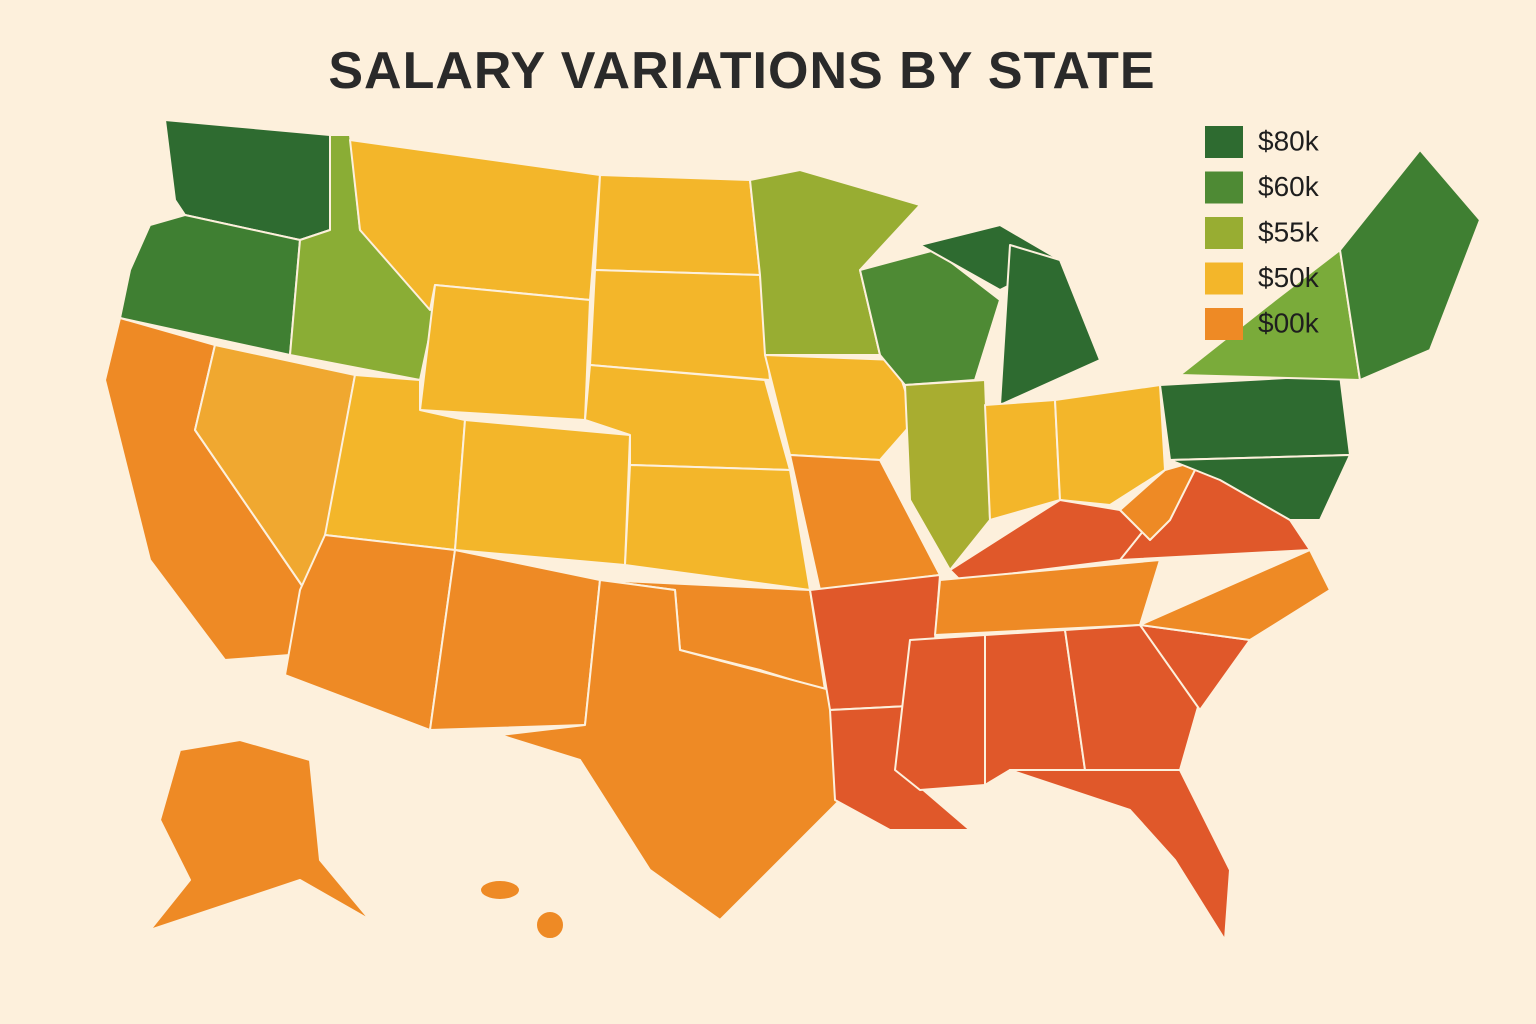 This screenshot has width=1536, height=1024. Describe the element at coordinates (1289, 231) in the screenshot. I see `legend-label: $55k` at that location.